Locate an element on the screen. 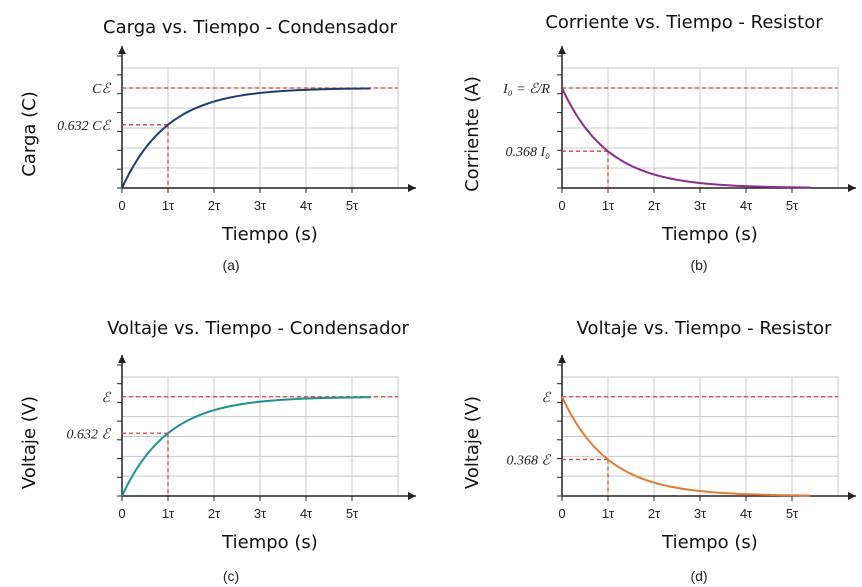  y-tick-label: 0.368 ℰ is located at coordinates (529, 460).